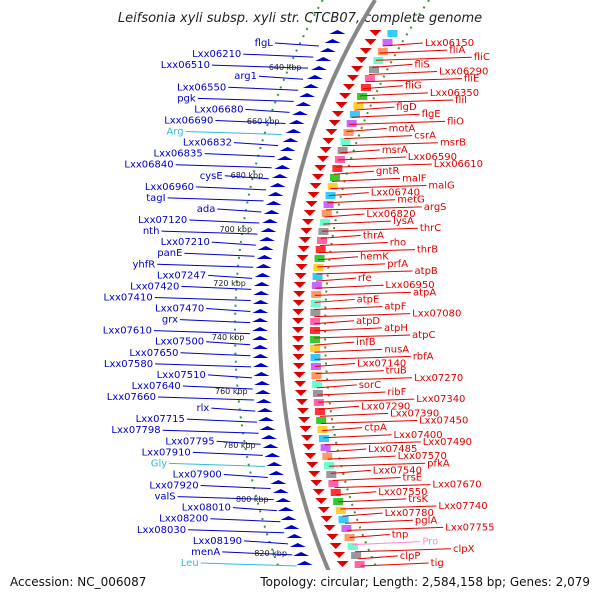  I want to click on gene-label: gntR, so click(388, 171).